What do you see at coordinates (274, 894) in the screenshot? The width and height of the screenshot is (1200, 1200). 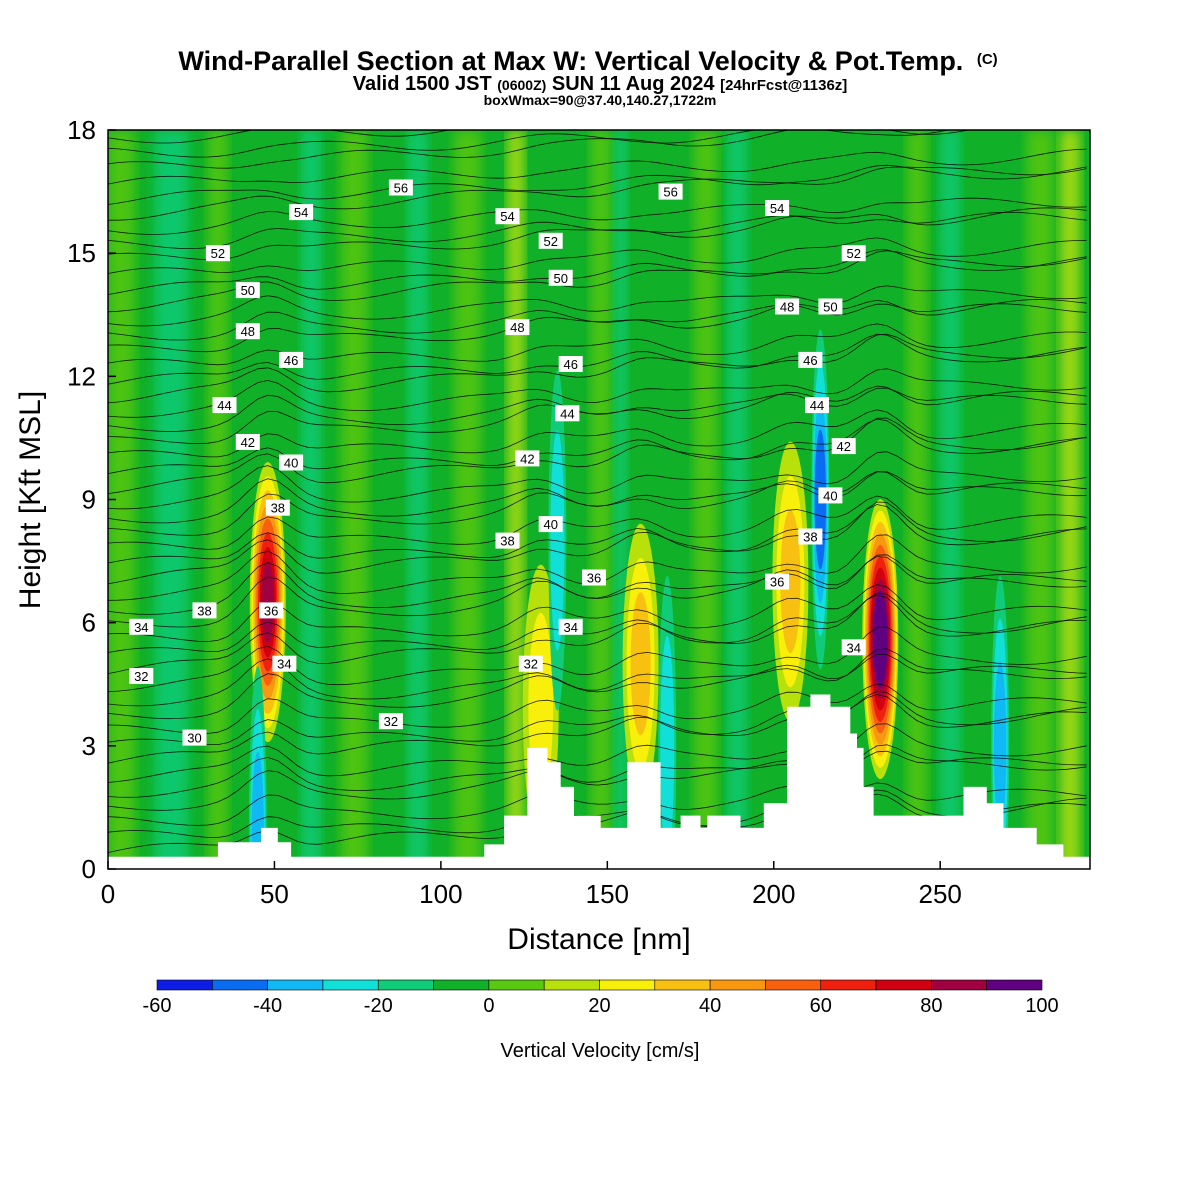 I see `x-tick-label: 50` at bounding box center [274, 894].